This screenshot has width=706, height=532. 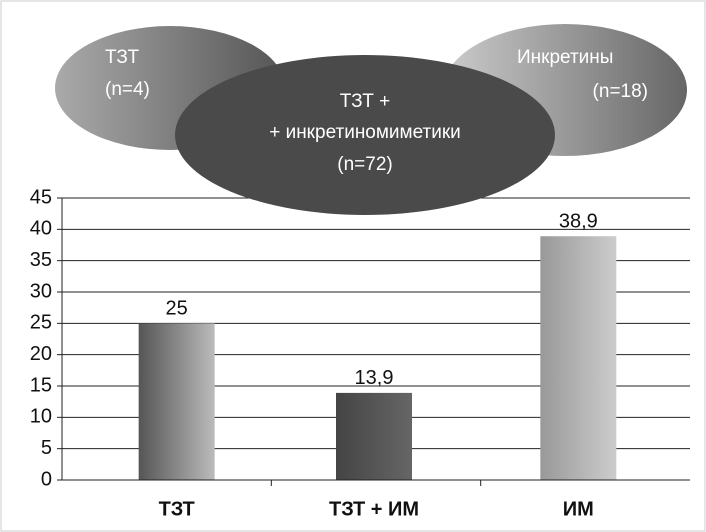 I want to click on annotation-text: (n=18), so click(x=620, y=91).